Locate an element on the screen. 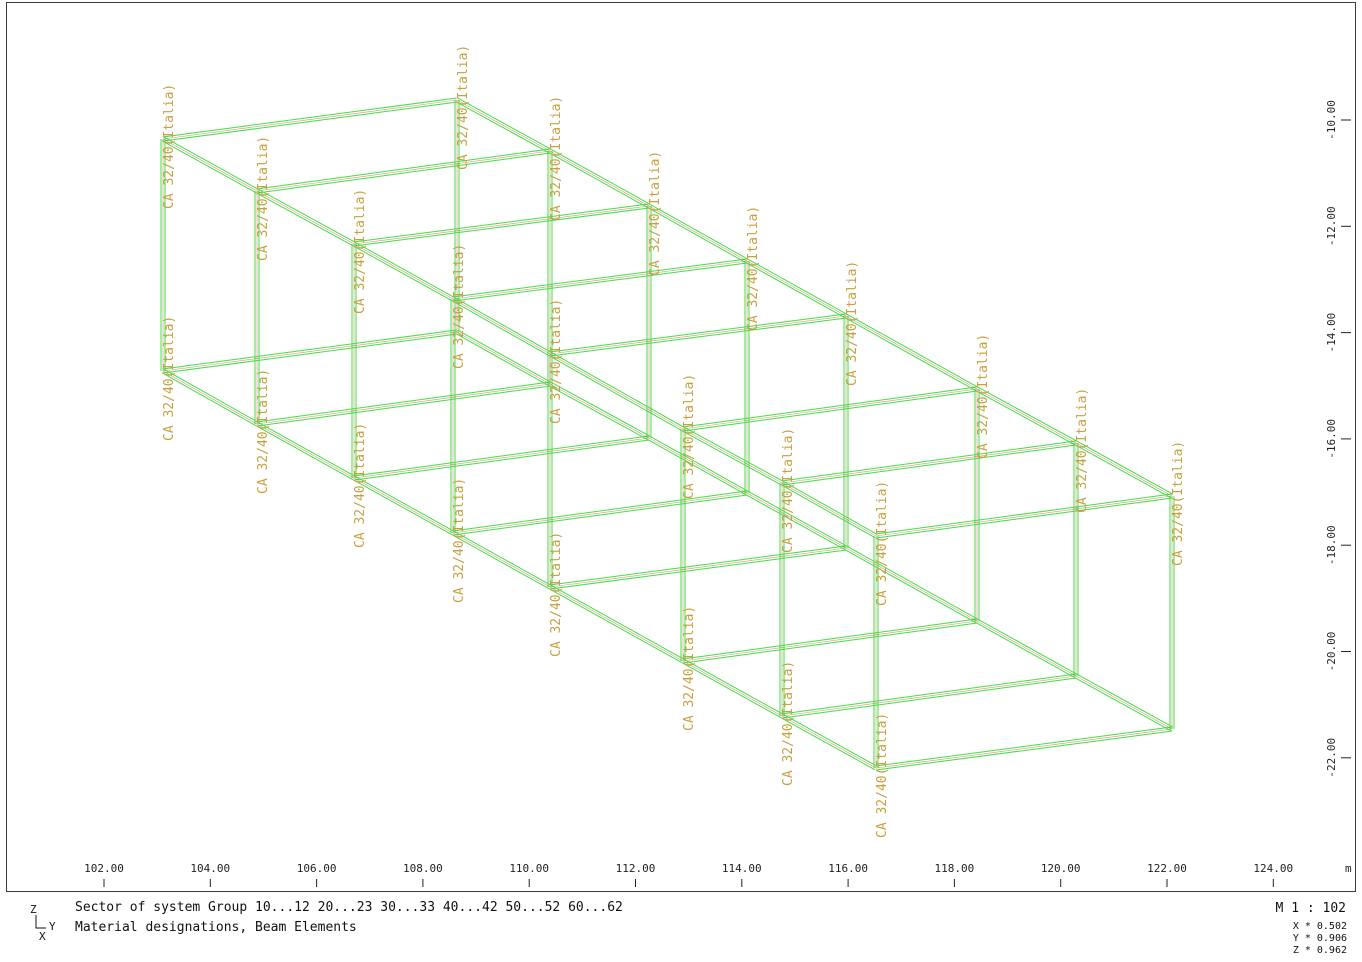 The width and height of the screenshot is (1362, 962). material-label-front-top-3: CA 32/40(Italia) is located at coordinates (753, 268).